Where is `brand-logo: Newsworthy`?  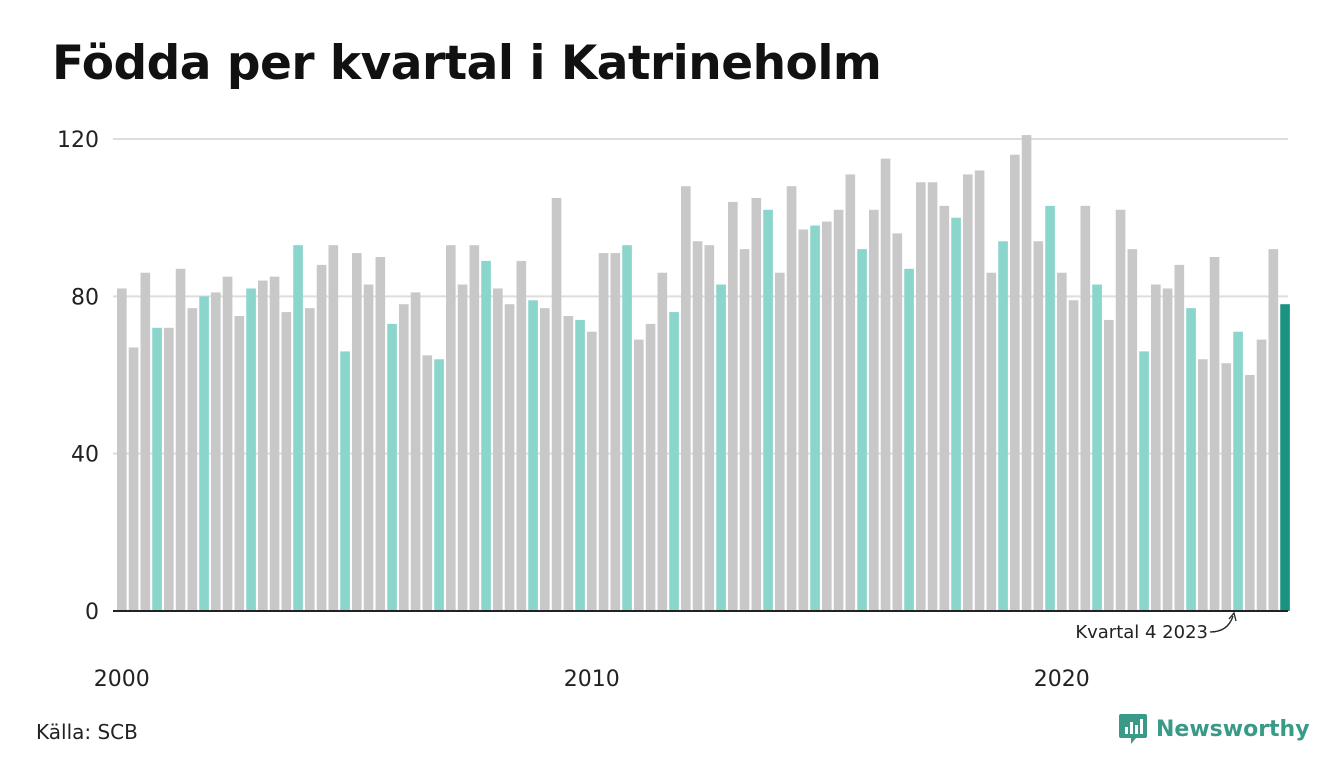 brand-logo: Newsworthy is located at coordinates (1214, 729).